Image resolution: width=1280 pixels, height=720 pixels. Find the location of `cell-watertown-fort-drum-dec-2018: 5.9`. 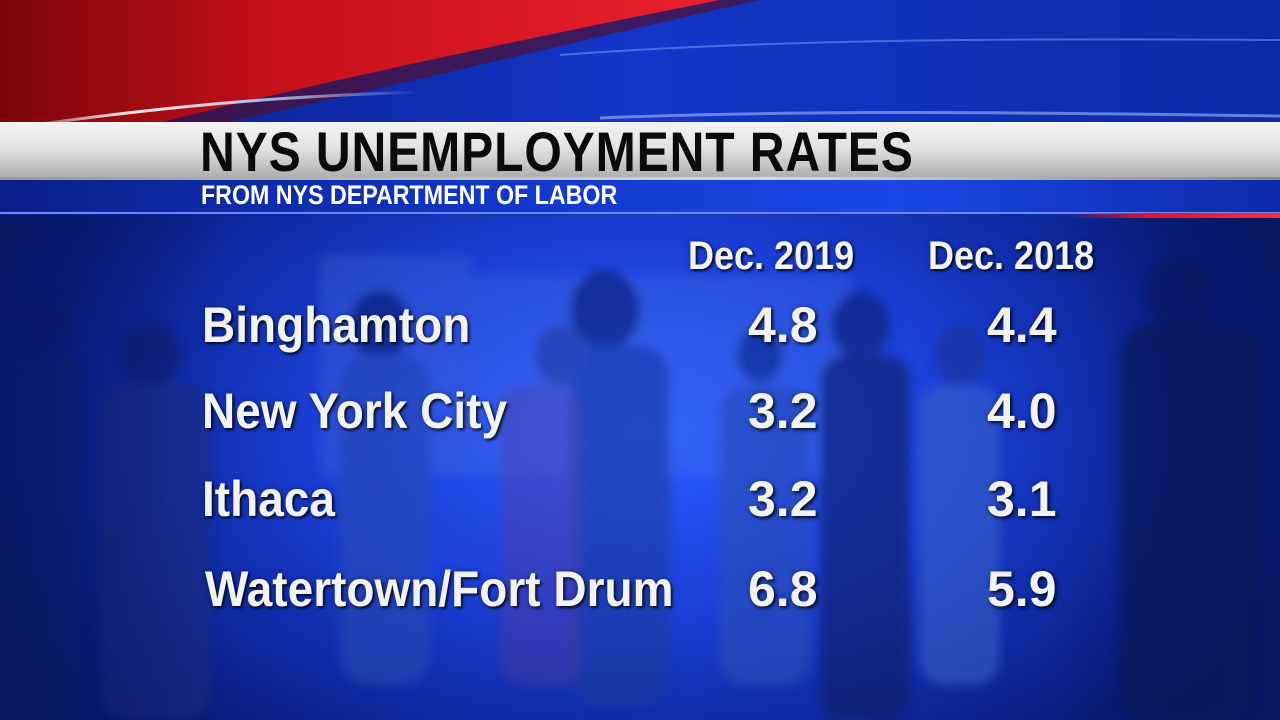

cell-watertown-fort-drum-dec-2018: 5.9 is located at coordinates (1022, 589).